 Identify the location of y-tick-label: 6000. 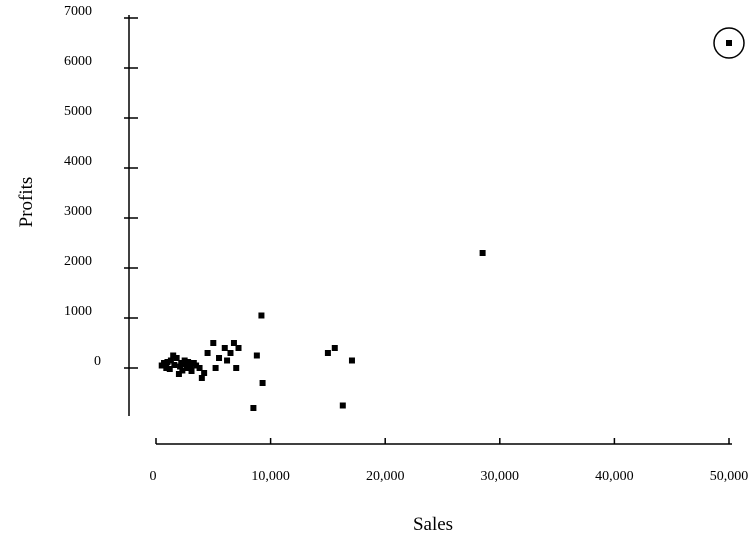
(78, 61).